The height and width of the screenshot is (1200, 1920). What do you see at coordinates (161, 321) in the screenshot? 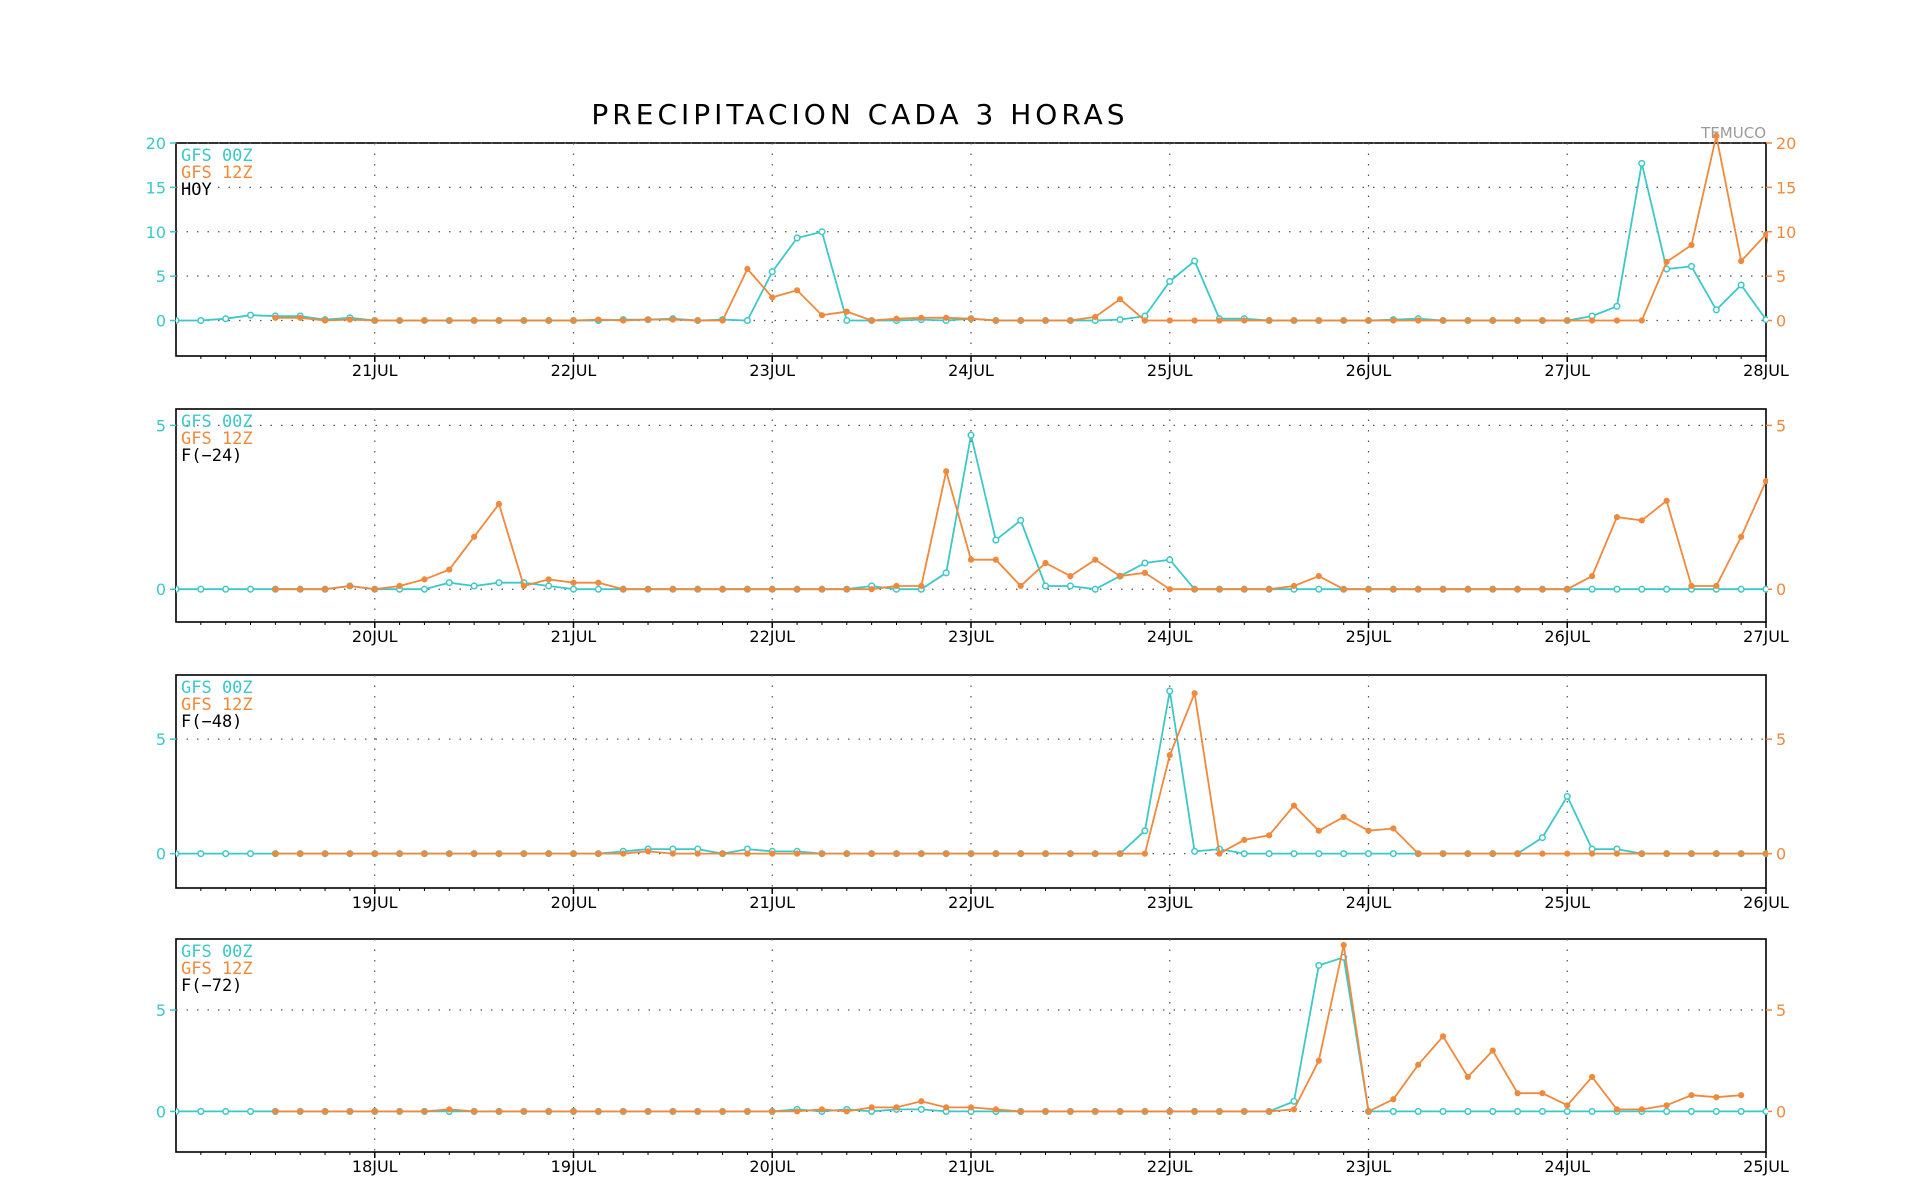
I see `y-tick-label-left: 0` at bounding box center [161, 321].